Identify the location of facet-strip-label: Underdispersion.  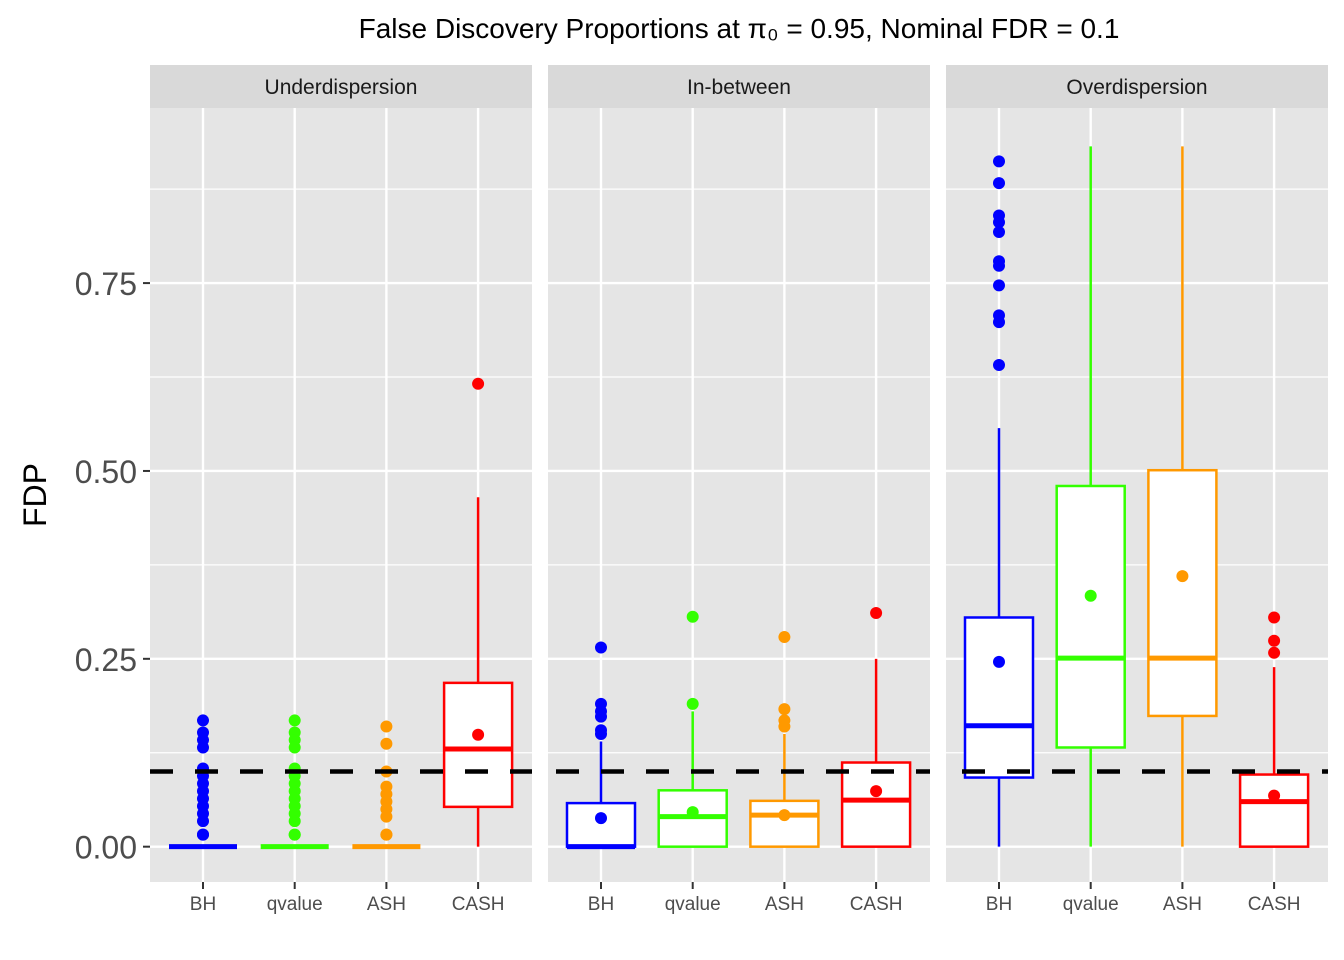
(341, 87).